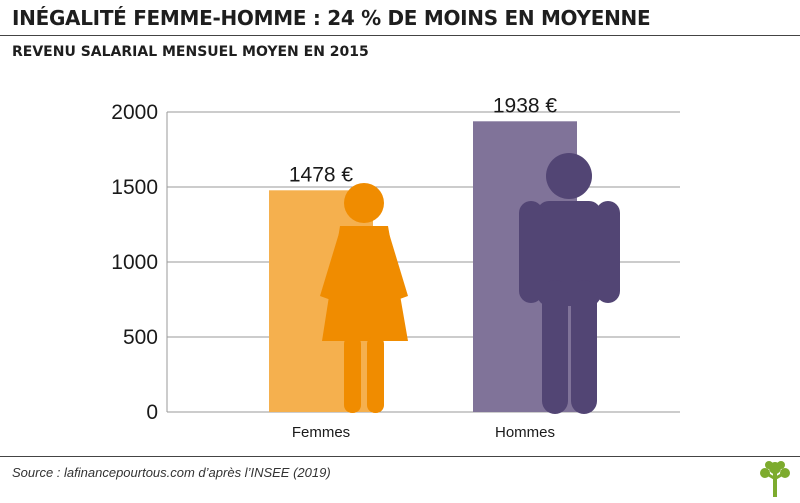 The image size is (800, 503). I want to click on category-label: Femmes, so click(321, 432).